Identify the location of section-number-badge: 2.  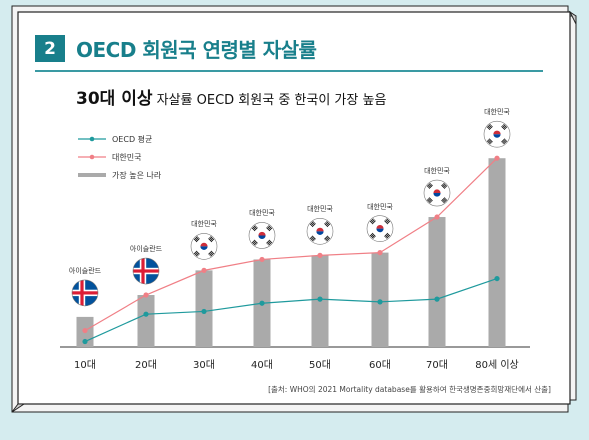
(50, 48).